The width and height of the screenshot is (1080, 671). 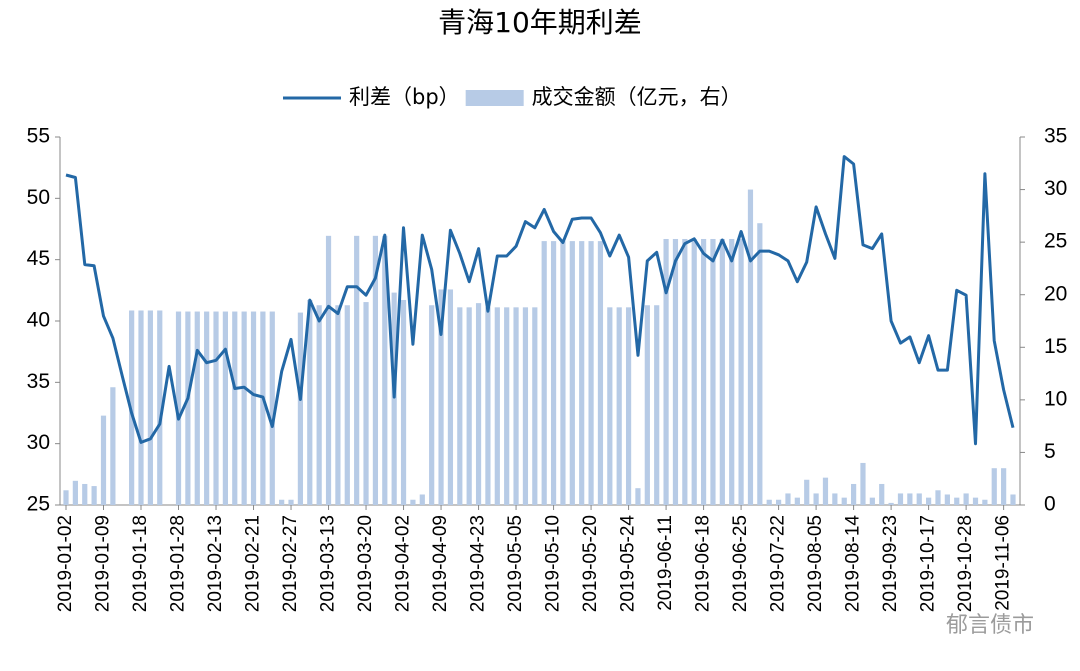 I want to click on y2-tick-label: 25, so click(x=1055, y=241).